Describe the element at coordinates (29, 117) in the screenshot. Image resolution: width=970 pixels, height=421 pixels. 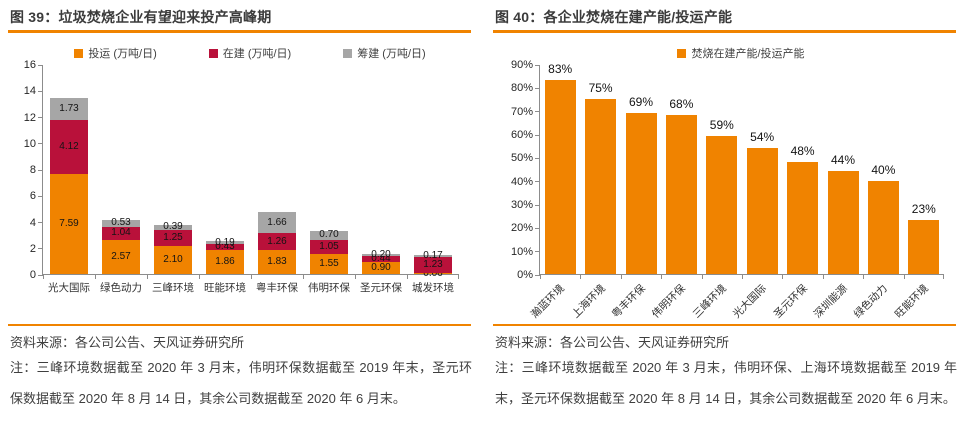
I see `y-axis-tick-label: 12` at that location.